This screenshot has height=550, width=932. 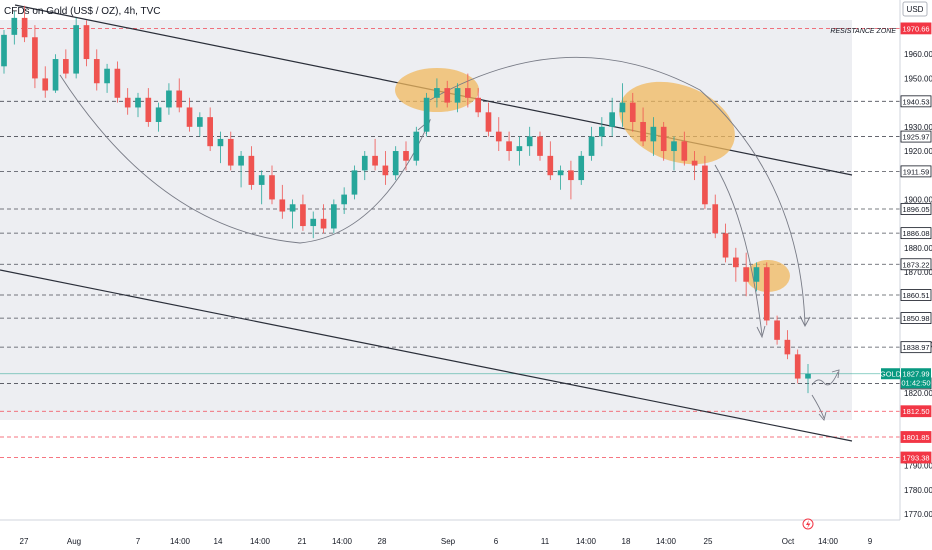 I want to click on price-tick-label: 1790.00, so click(x=918, y=466).